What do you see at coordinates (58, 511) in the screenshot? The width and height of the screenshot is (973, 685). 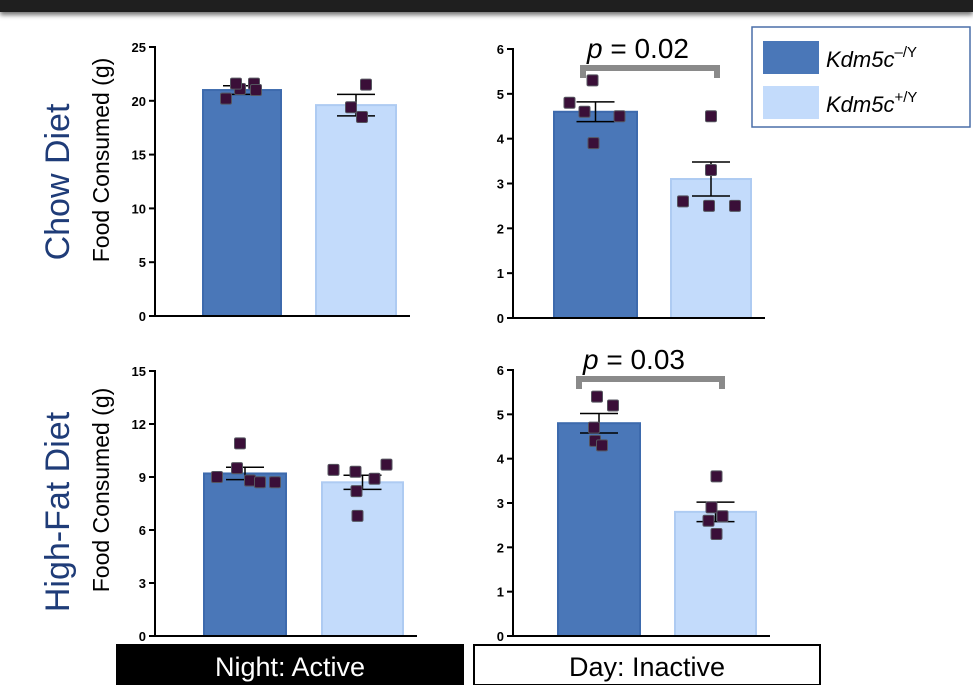 I see `row-label: High-Fat Diet` at bounding box center [58, 511].